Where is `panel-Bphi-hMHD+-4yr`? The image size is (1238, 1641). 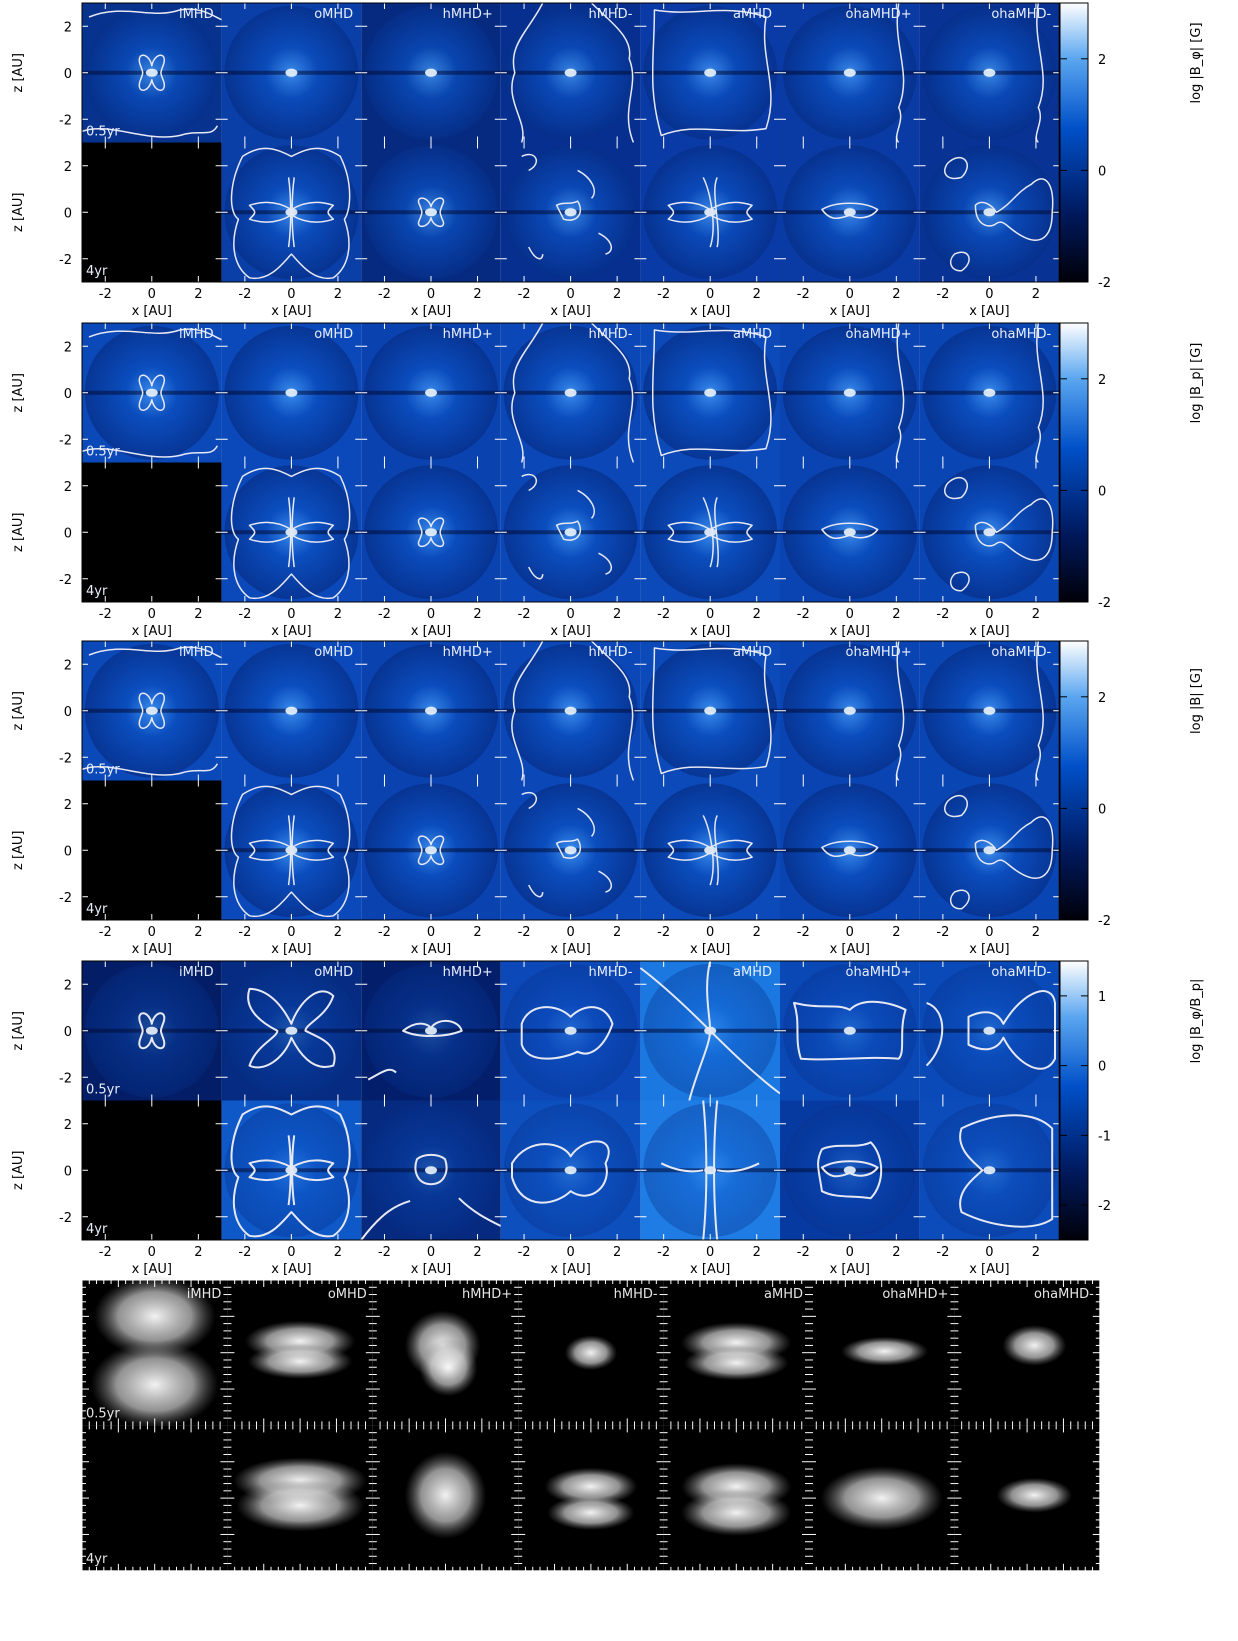 panel-Bphi-hMHD+-4yr is located at coordinates (431, 212).